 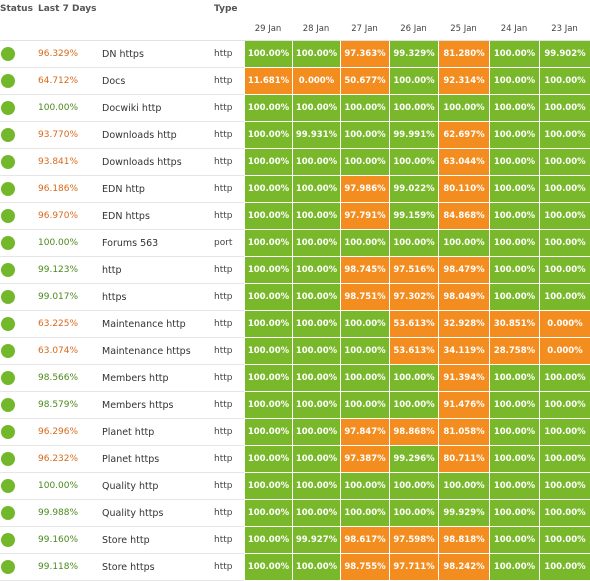 I want to click on daily-uptime-cell: 98.745%, so click(x=364, y=270).